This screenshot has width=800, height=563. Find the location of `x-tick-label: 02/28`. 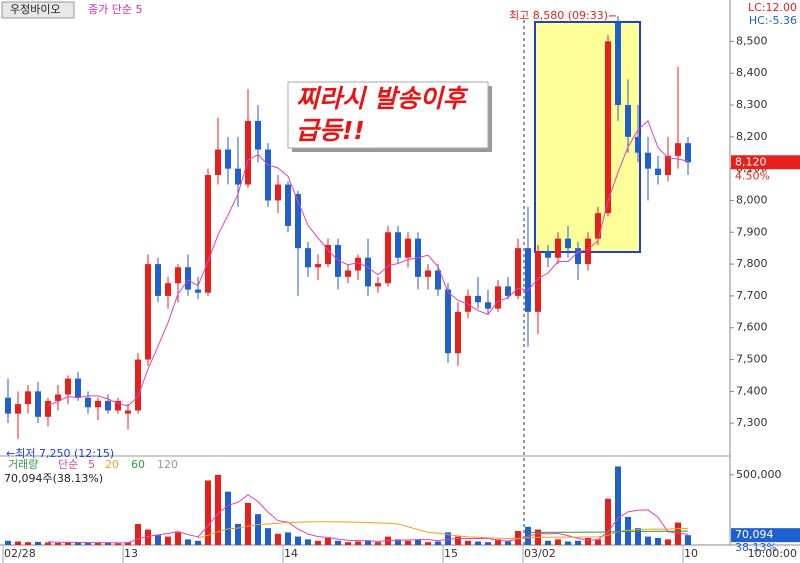

x-tick-label: 02/28 is located at coordinates (20, 553).